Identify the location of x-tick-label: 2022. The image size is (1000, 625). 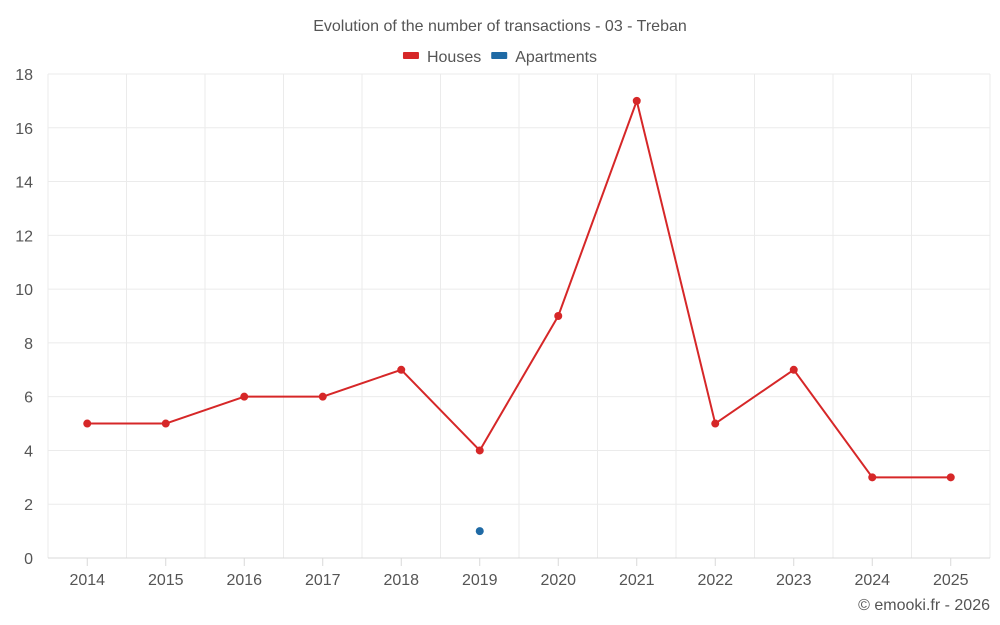
(715, 580).